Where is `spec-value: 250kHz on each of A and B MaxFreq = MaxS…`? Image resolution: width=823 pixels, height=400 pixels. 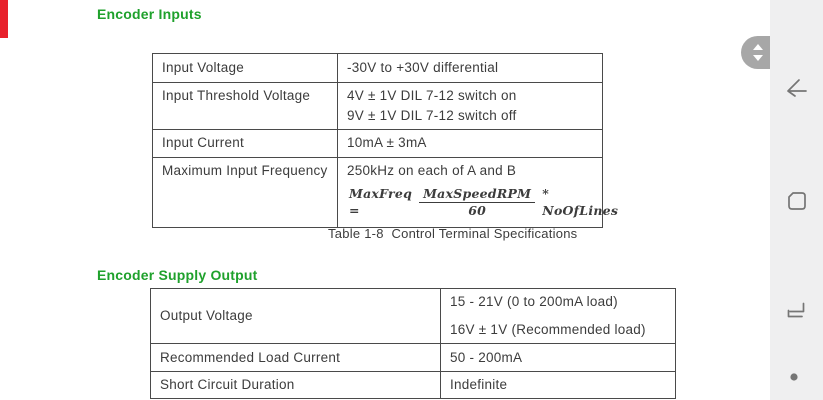 spec-value: 250kHz on each of A and B MaxFreq = MaxS… is located at coordinates (477, 192).